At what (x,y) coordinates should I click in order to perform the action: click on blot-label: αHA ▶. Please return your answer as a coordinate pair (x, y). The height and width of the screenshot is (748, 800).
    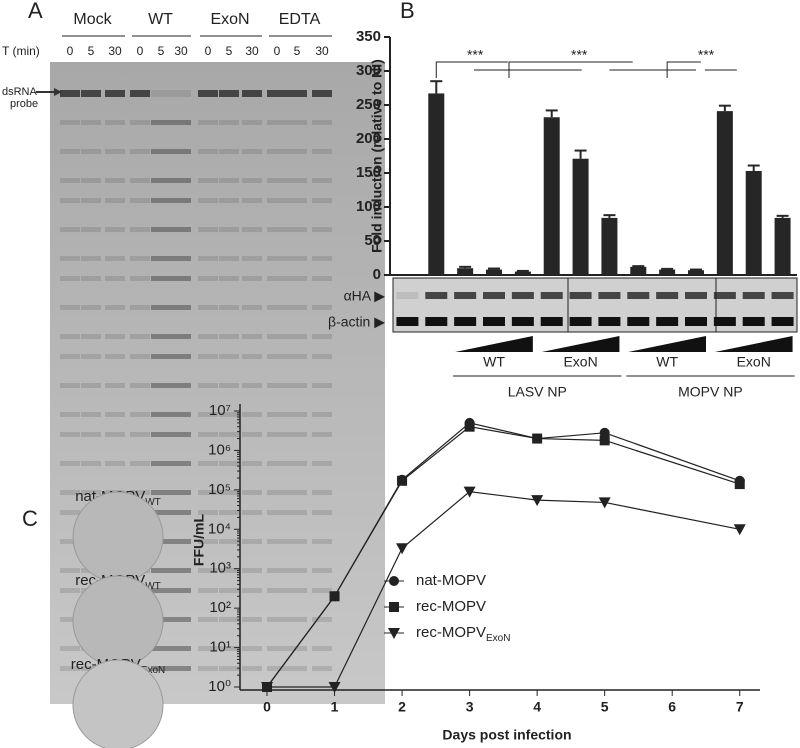
    Looking at the image, I should click on (365, 296).